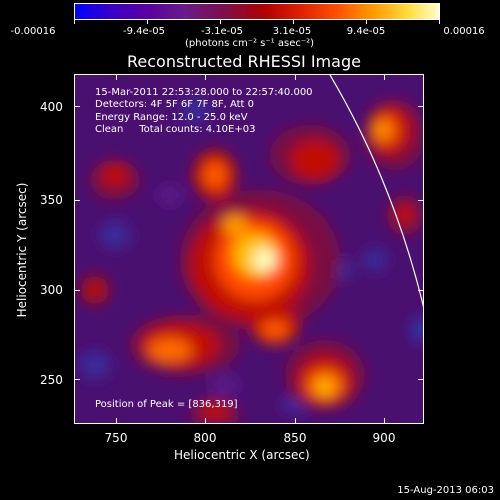 The width and height of the screenshot is (500, 500). I want to click on colorbar-label: 9.4e-05, so click(366, 31).